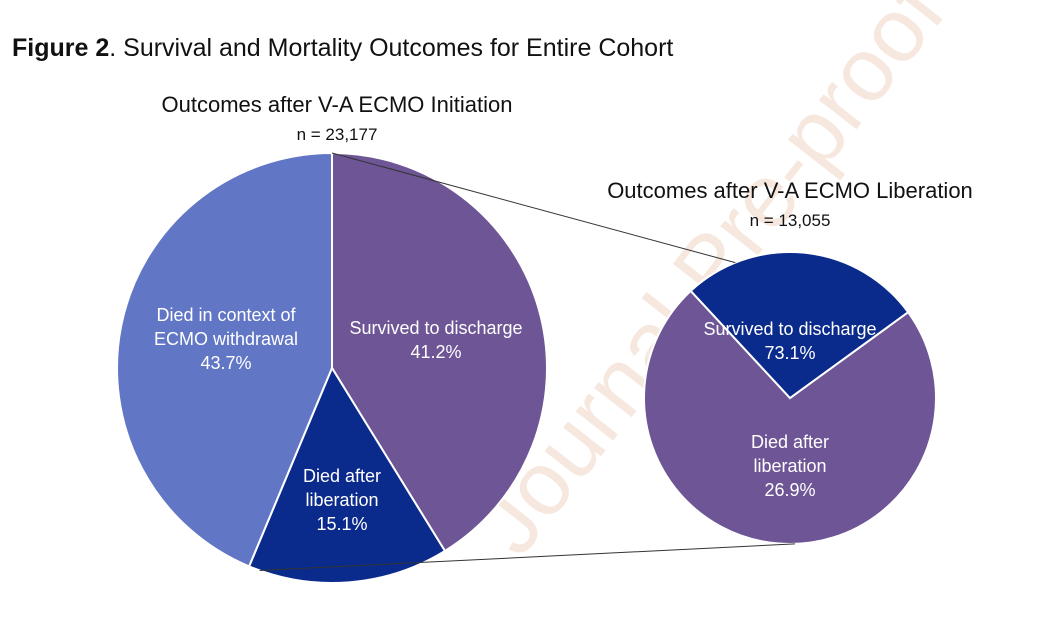 The height and width of the screenshot is (634, 1054). I want to click on slice-label-died-after-liberation: Died after liberation 26.9%, so click(790, 466).